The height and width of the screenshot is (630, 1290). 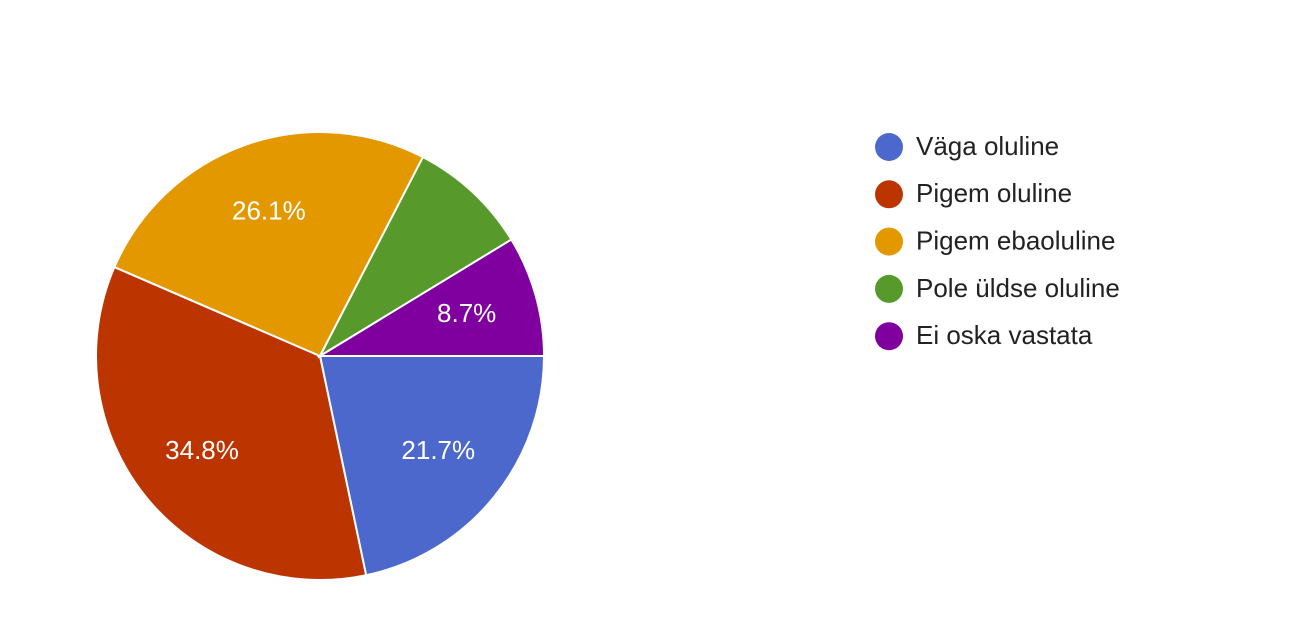 What do you see at coordinates (994, 193) in the screenshot?
I see `legend-label: Pigem oluline` at bounding box center [994, 193].